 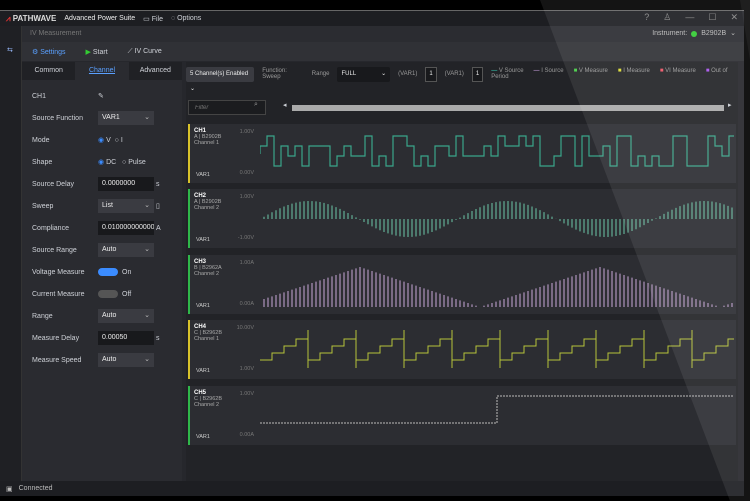 What do you see at coordinates (223, 349) in the screenshot?
I see `channel-label: CH4 C | B2962B Channel 1 10.00V 1.00V VAR1` at bounding box center [223, 349].